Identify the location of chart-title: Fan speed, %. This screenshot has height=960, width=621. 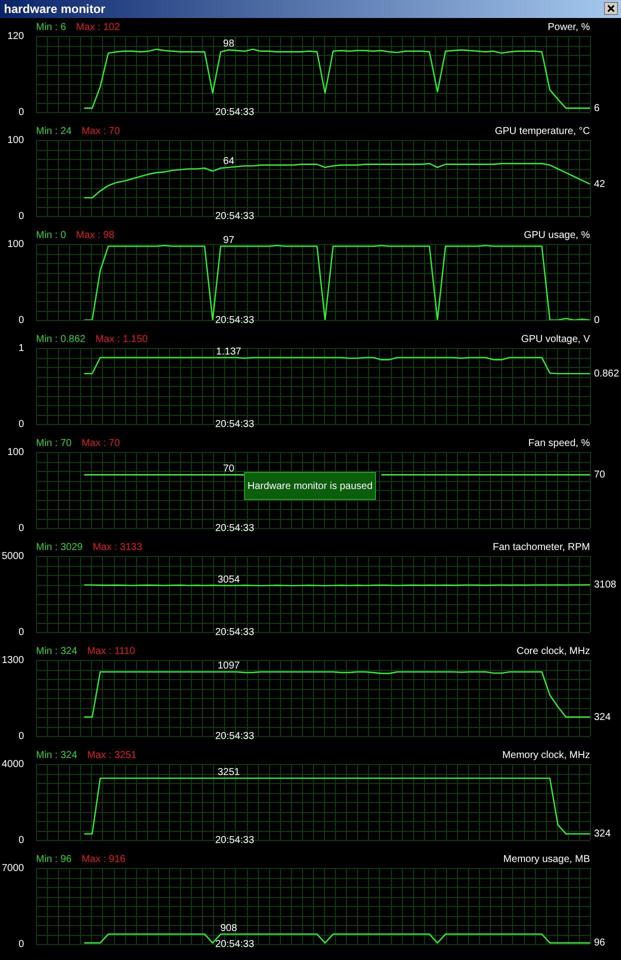
(559, 443).